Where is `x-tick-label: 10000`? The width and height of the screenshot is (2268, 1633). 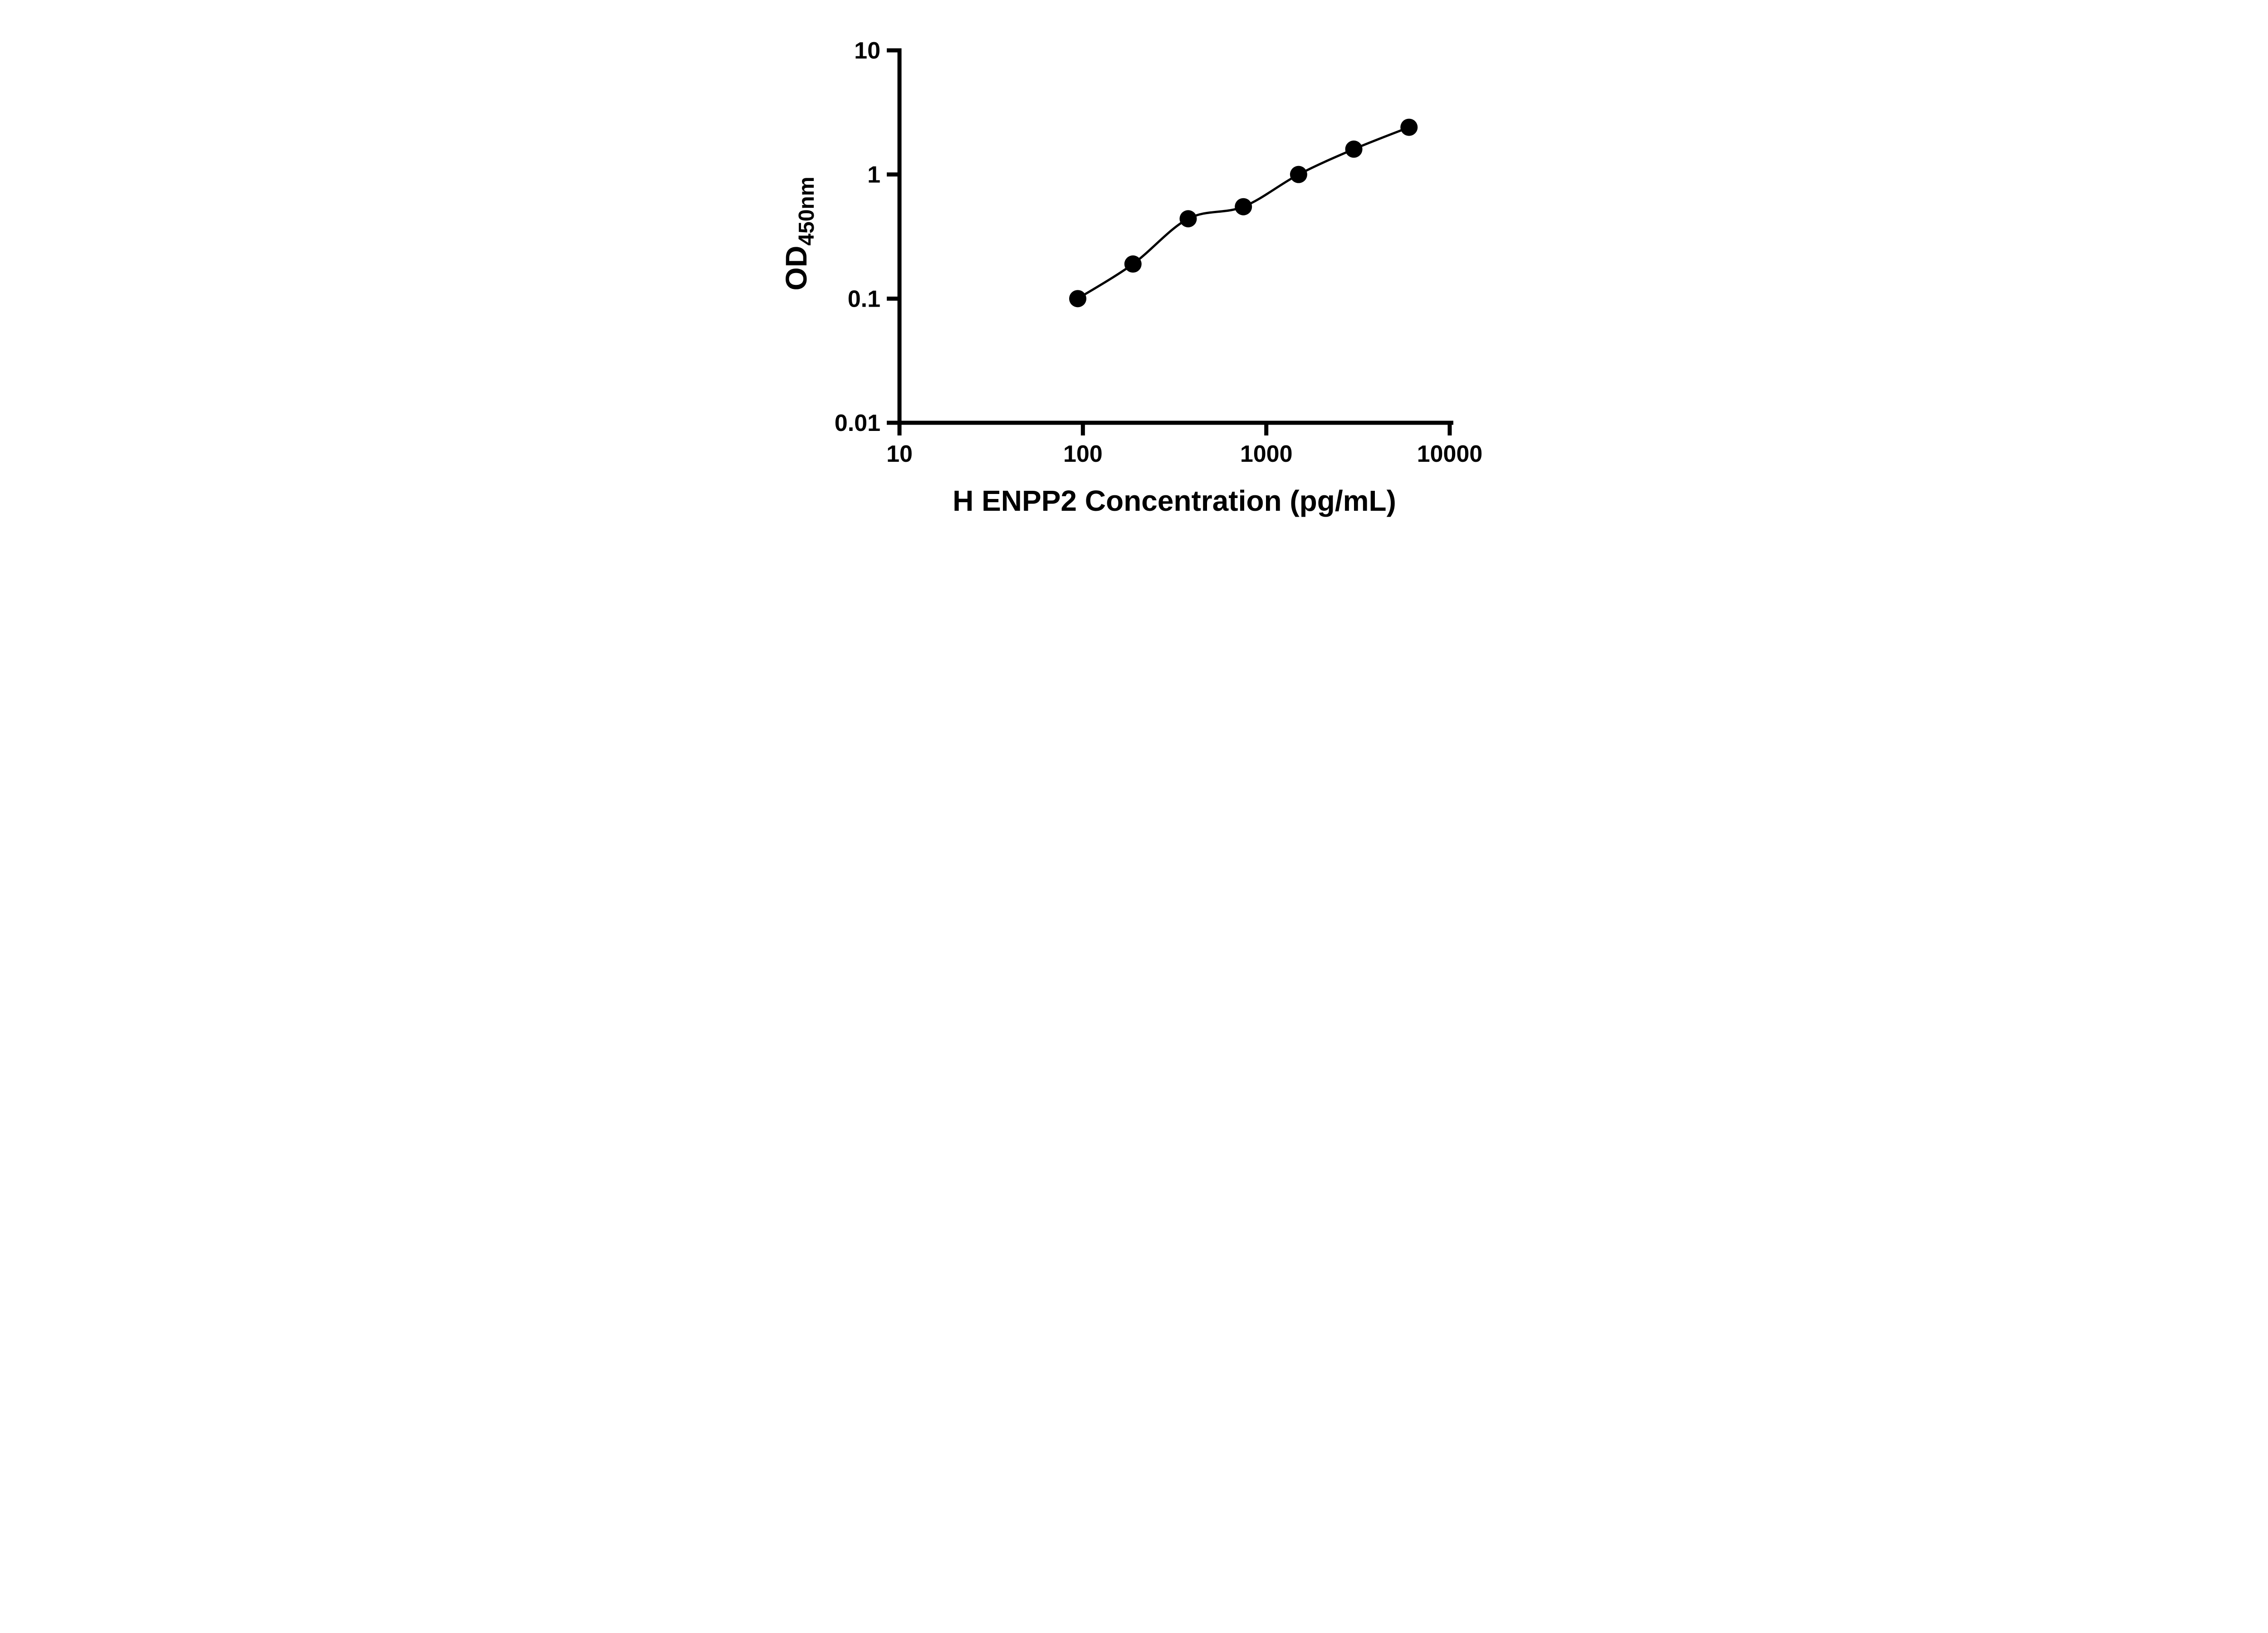 x-tick-label: 10000 is located at coordinates (1450, 454).